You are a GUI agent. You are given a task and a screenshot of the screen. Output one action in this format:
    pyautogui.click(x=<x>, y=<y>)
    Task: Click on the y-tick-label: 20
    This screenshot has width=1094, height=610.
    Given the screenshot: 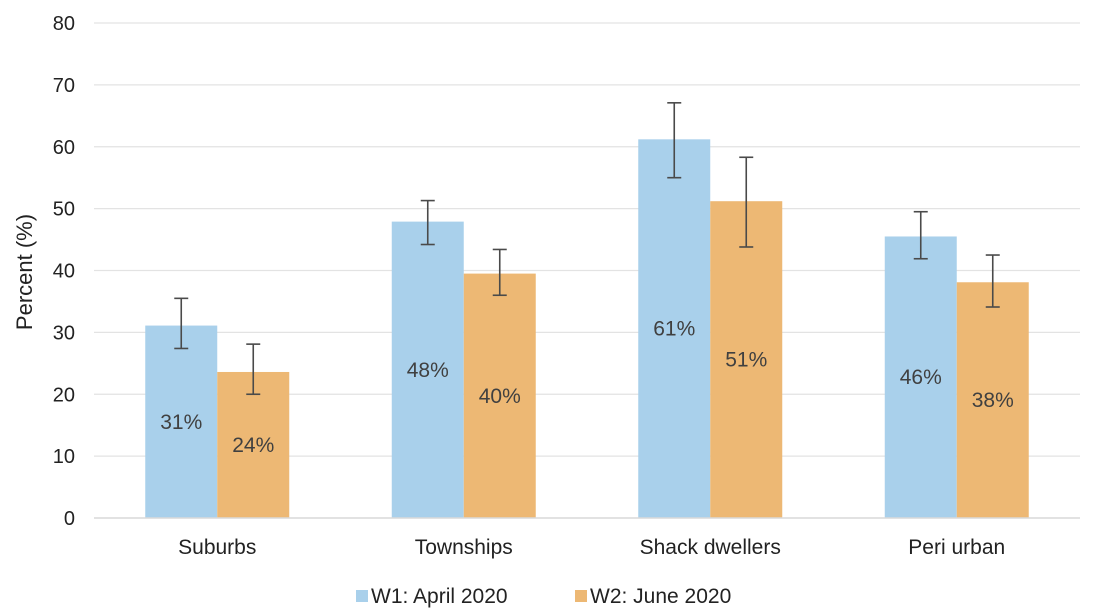 What is the action you would take?
    pyautogui.click(x=64, y=395)
    